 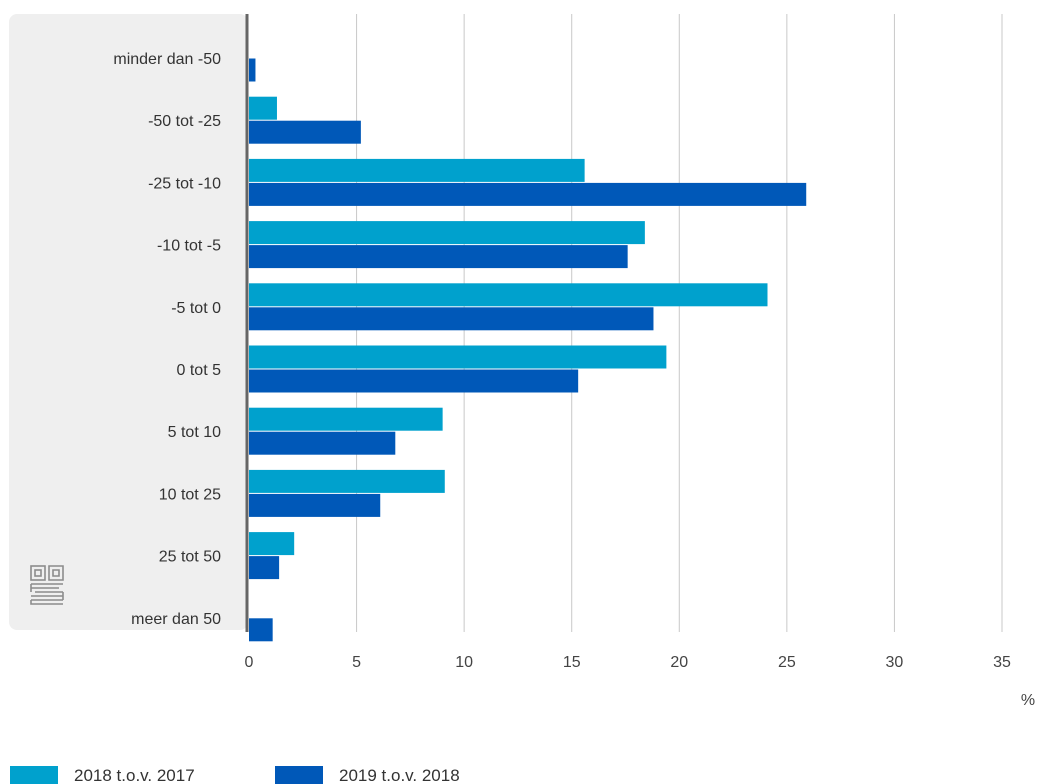 What do you see at coordinates (134, 775) in the screenshot?
I see `legend-label: 2018 t.o.v. 2017` at bounding box center [134, 775].